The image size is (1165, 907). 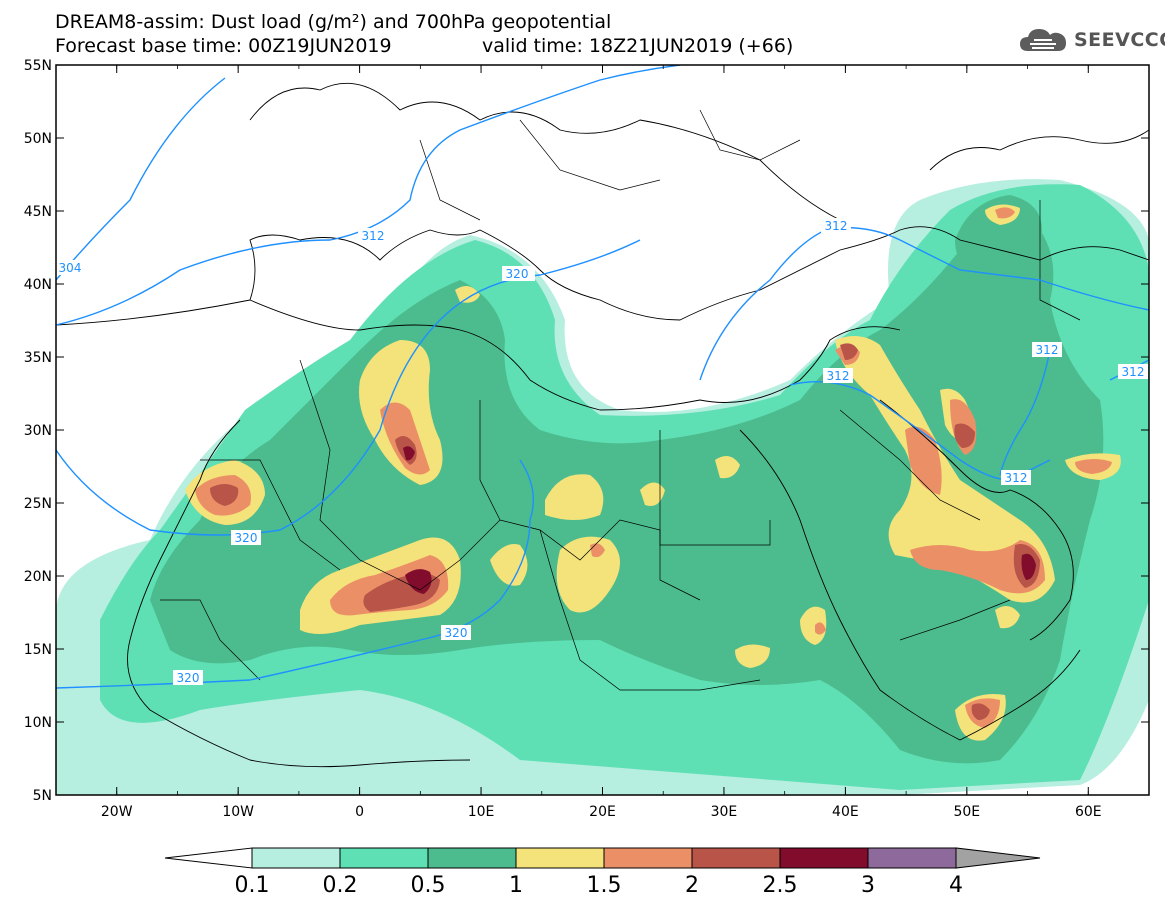 What do you see at coordinates (38, 504) in the screenshot?
I see `lat-label: 25N` at bounding box center [38, 504].